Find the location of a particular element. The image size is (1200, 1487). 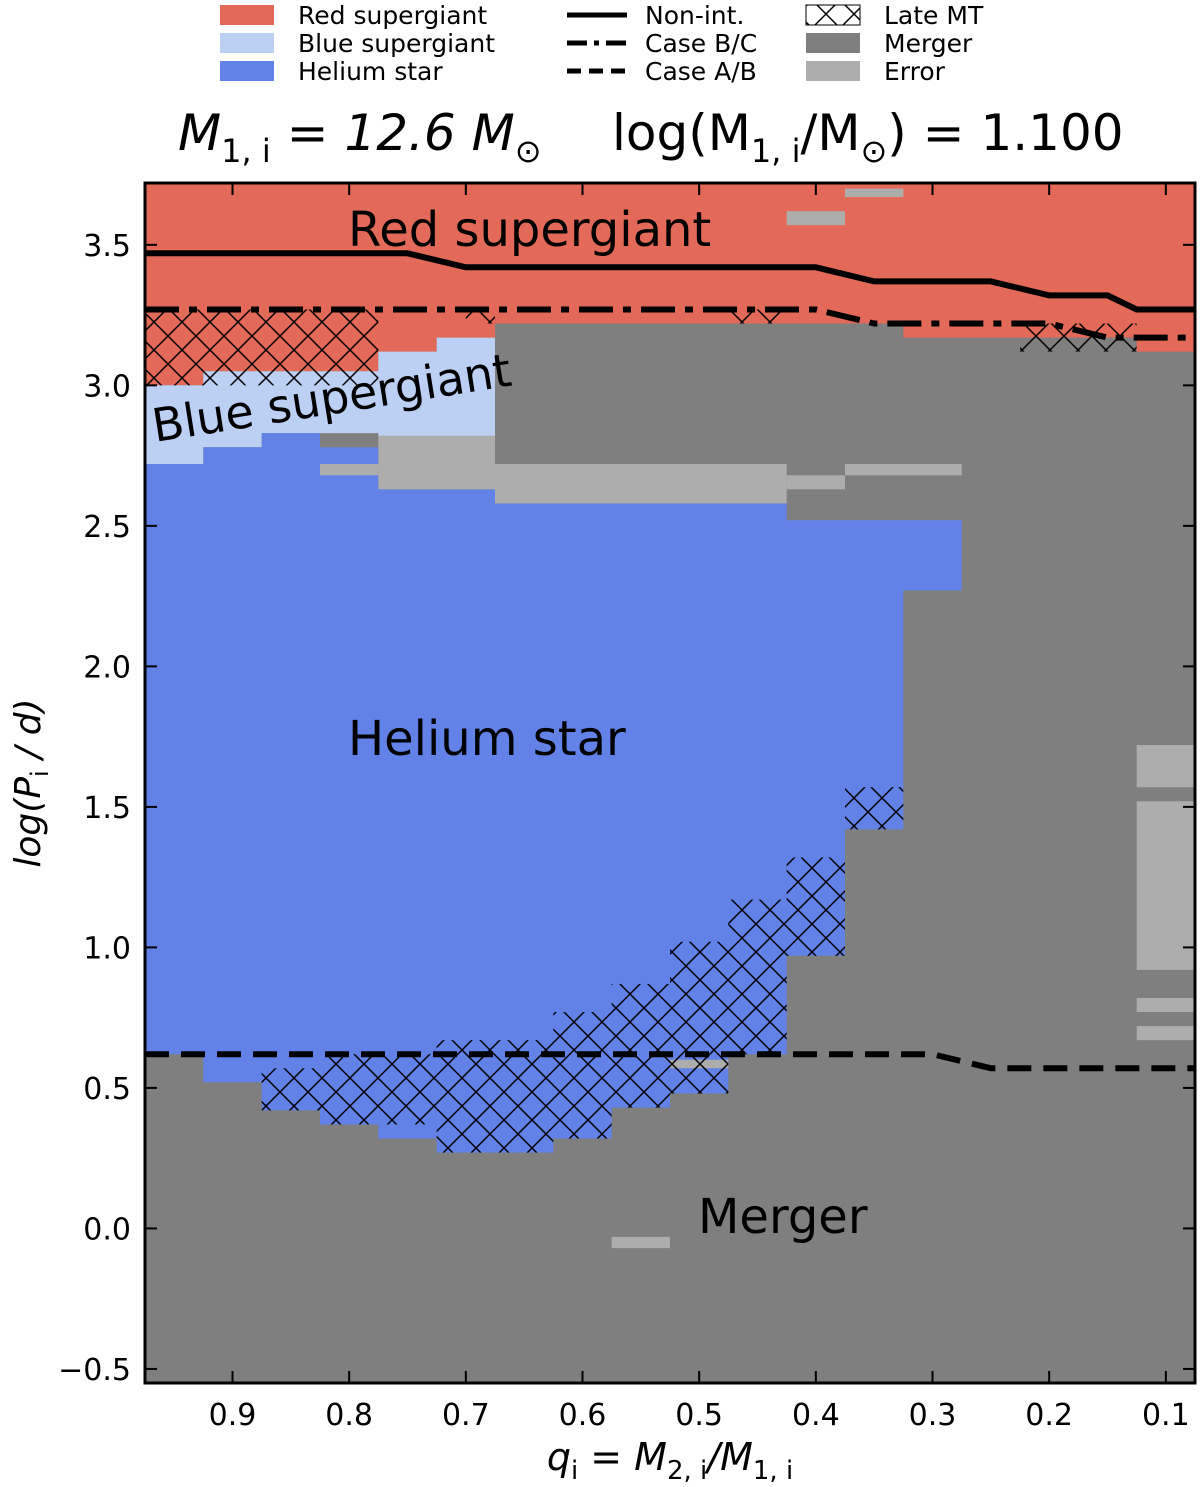

y-label-subscript: i is located at coordinates (40, 773).